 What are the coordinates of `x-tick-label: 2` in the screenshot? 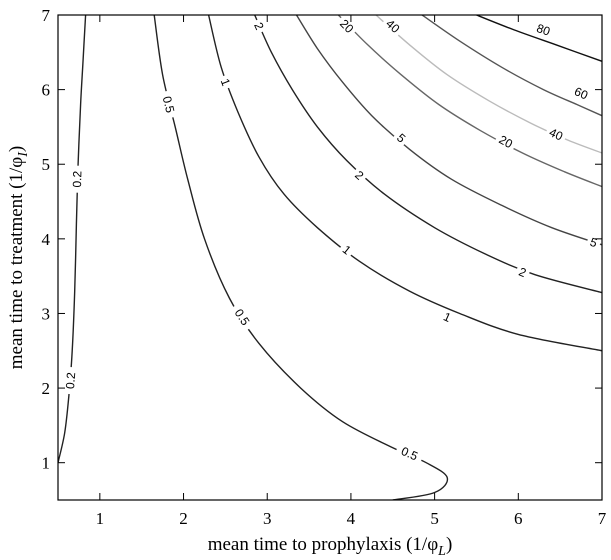 It's located at (183, 518).